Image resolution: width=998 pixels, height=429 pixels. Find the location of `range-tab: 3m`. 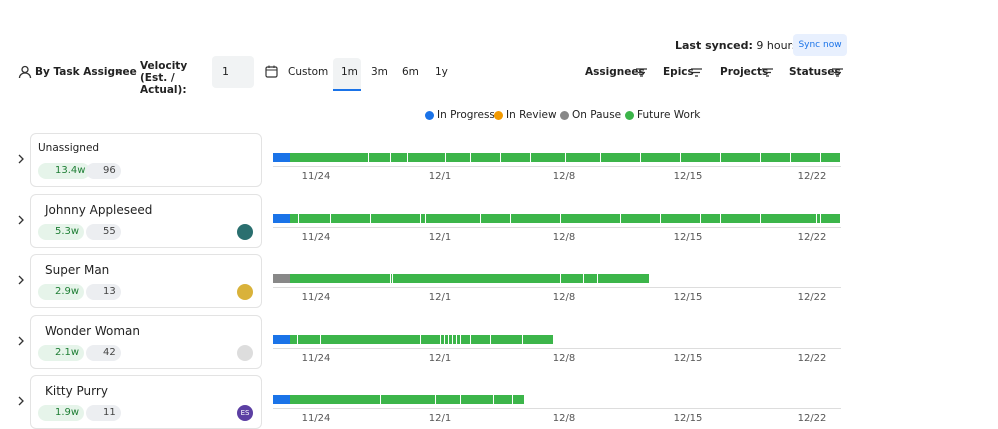

range-tab: 3m is located at coordinates (379, 72).